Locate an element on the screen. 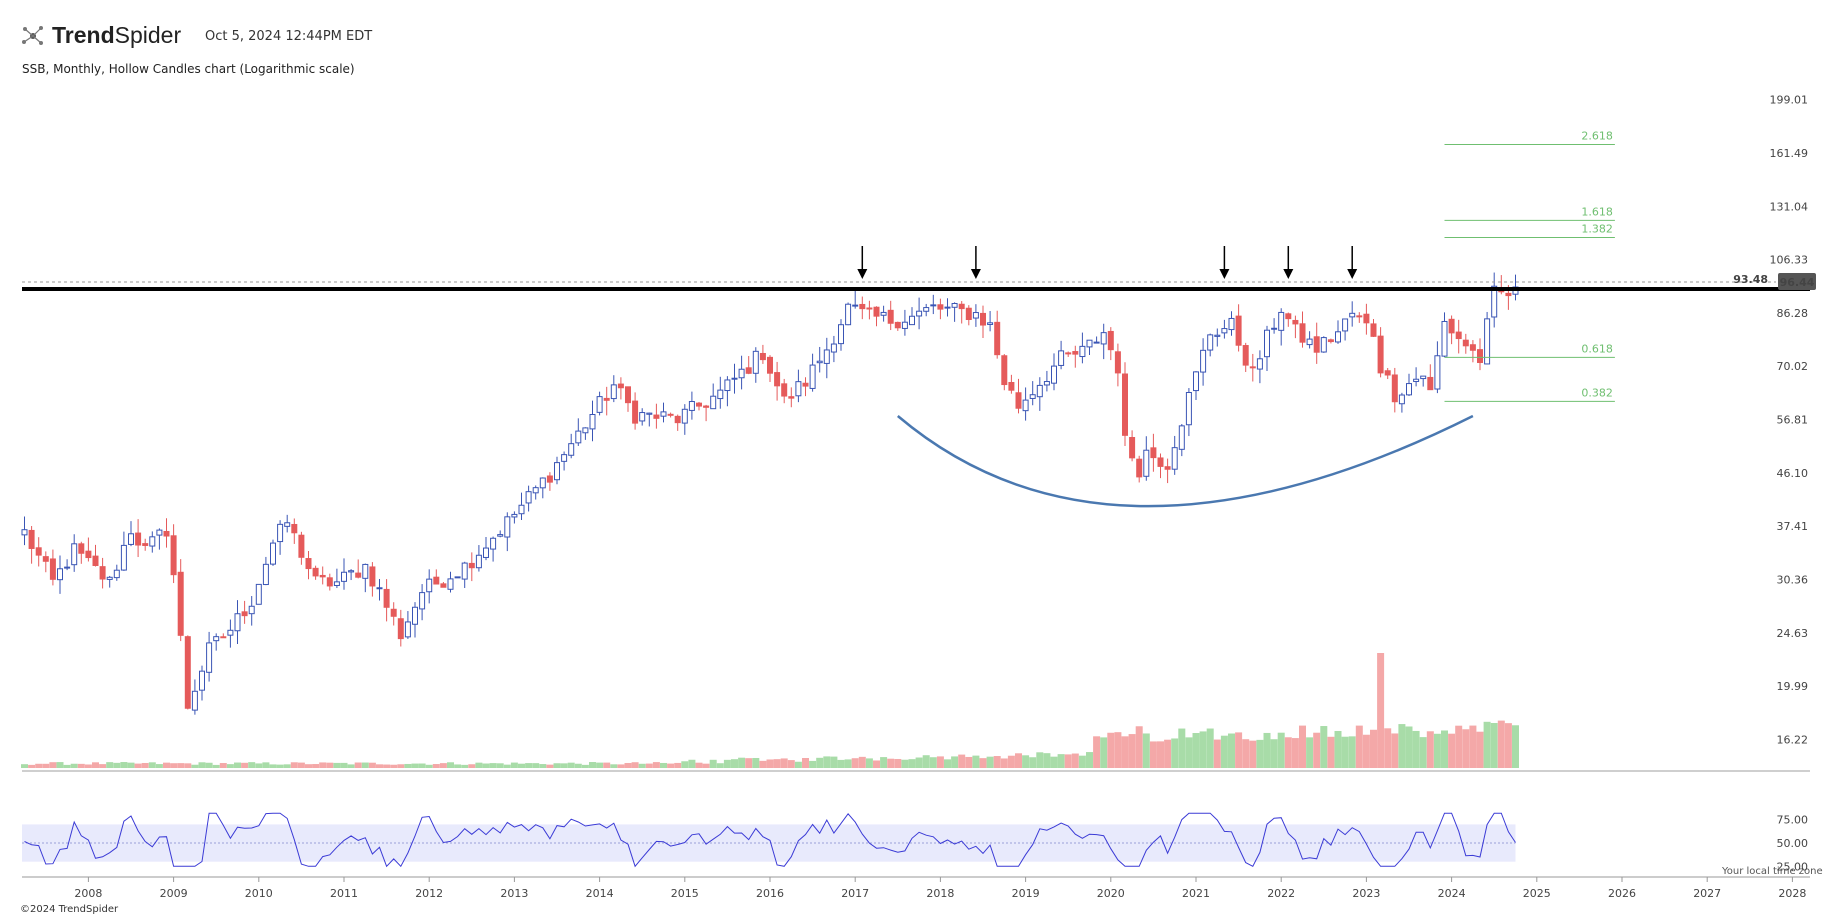 Image resolution: width=1832 pixels, height=922 pixels. fib-level-label: 1.382 is located at coordinates (1597, 228).